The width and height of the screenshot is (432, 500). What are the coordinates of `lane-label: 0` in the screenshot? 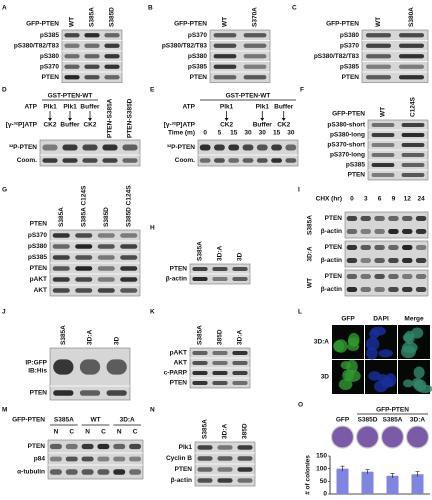 It's located at (352, 199).